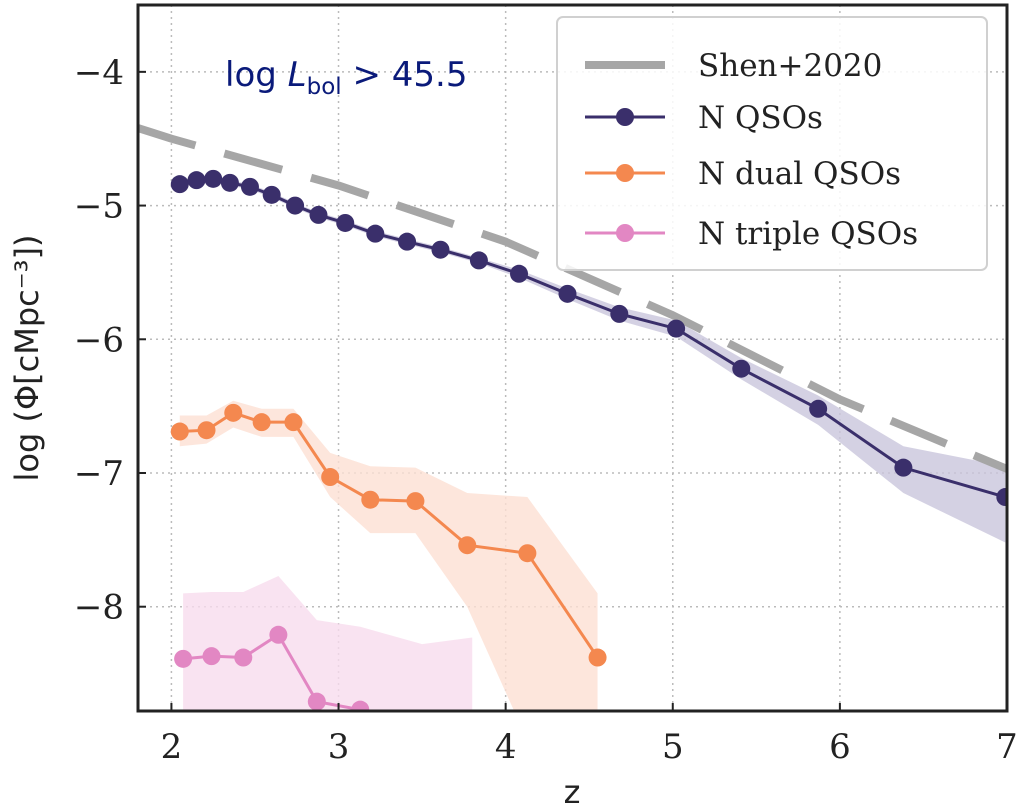 Image resolution: width=1020 pixels, height=809 pixels. I want to click on legend-label-triple: N triple QSOs, so click(808, 234).